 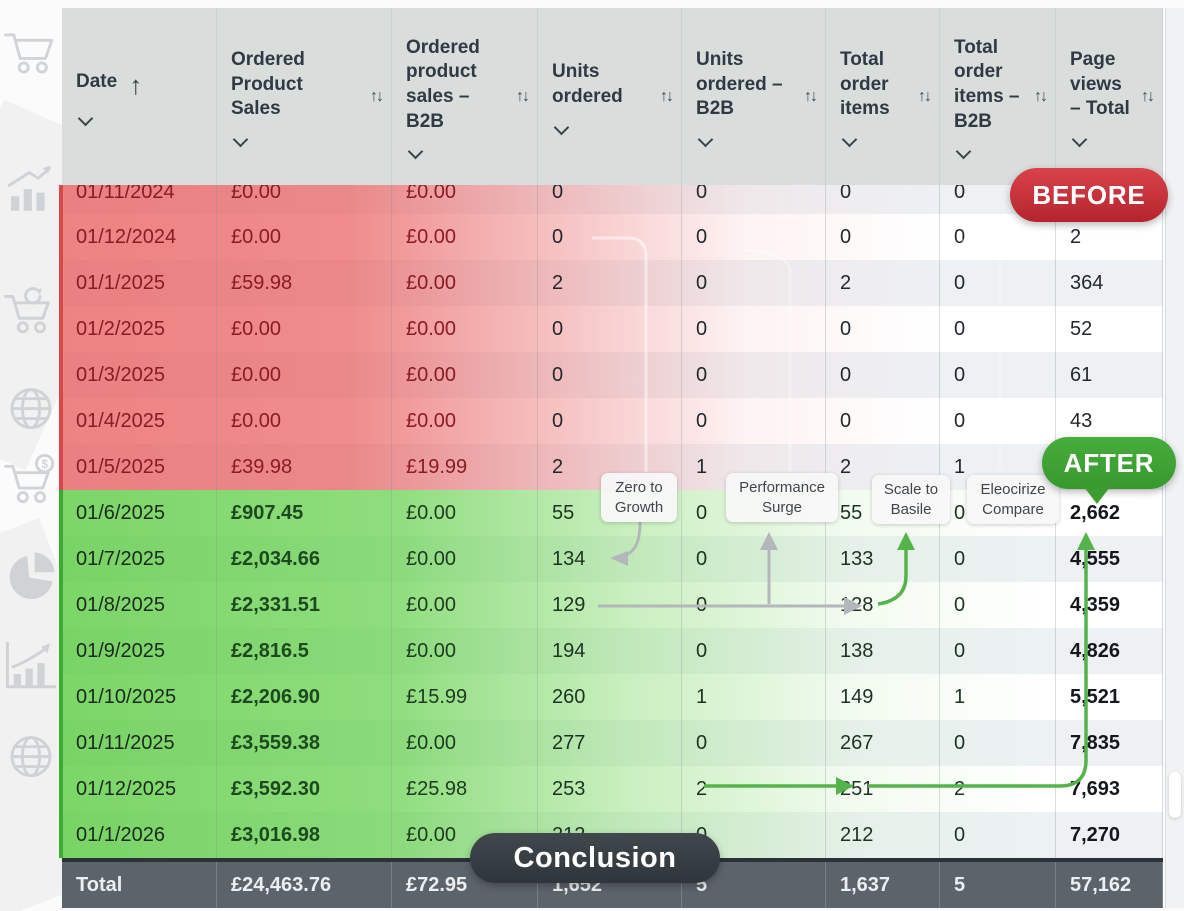 What do you see at coordinates (610, 651) in the screenshot?
I see `value-cell: 194` at bounding box center [610, 651].